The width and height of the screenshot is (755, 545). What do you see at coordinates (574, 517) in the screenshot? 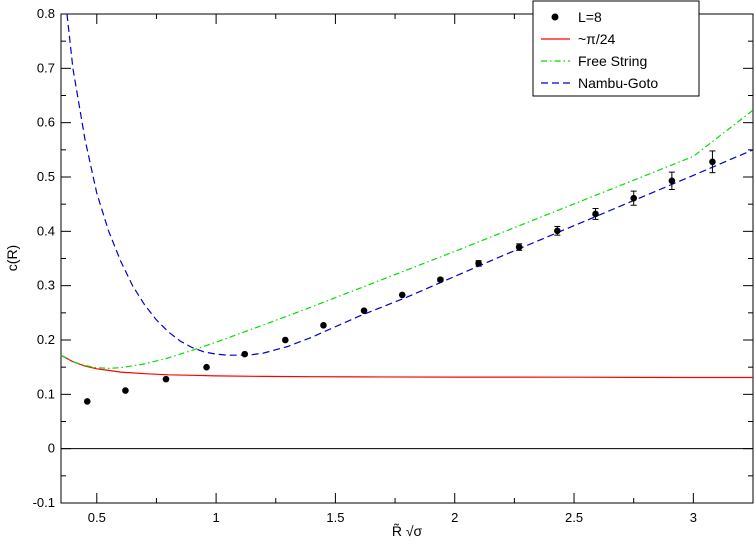
I see `x-tick-label: 2.5` at bounding box center [574, 517].